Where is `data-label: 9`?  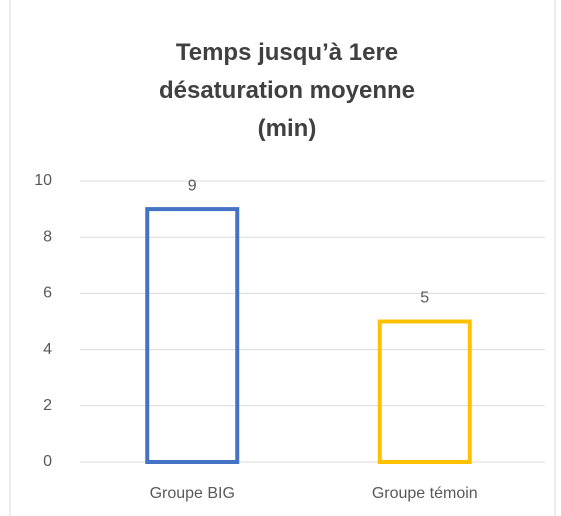 data-label: 9 is located at coordinates (192, 185).